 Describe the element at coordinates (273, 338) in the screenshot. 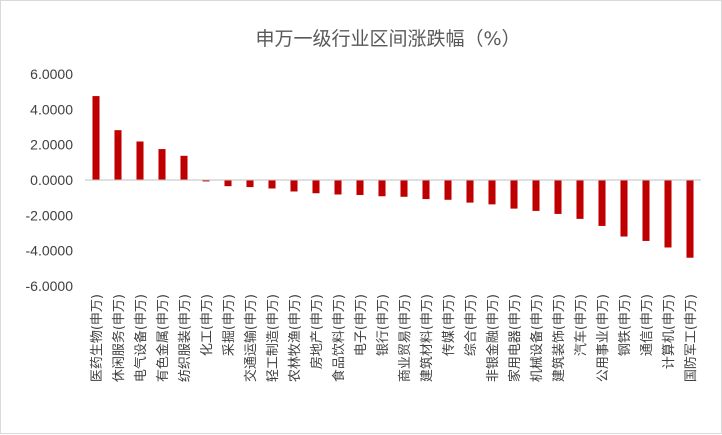

I see `x-tick-label: 轻工制造(申万)` at that location.